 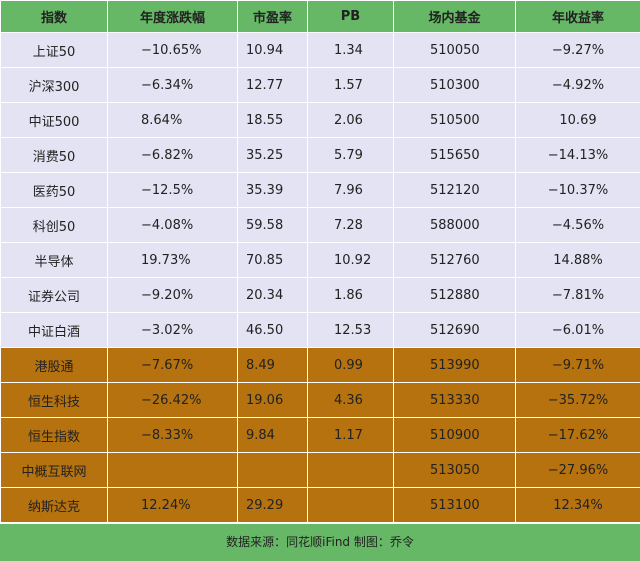 What do you see at coordinates (54, 295) in the screenshot?
I see `table-cell: 证券公司` at bounding box center [54, 295].